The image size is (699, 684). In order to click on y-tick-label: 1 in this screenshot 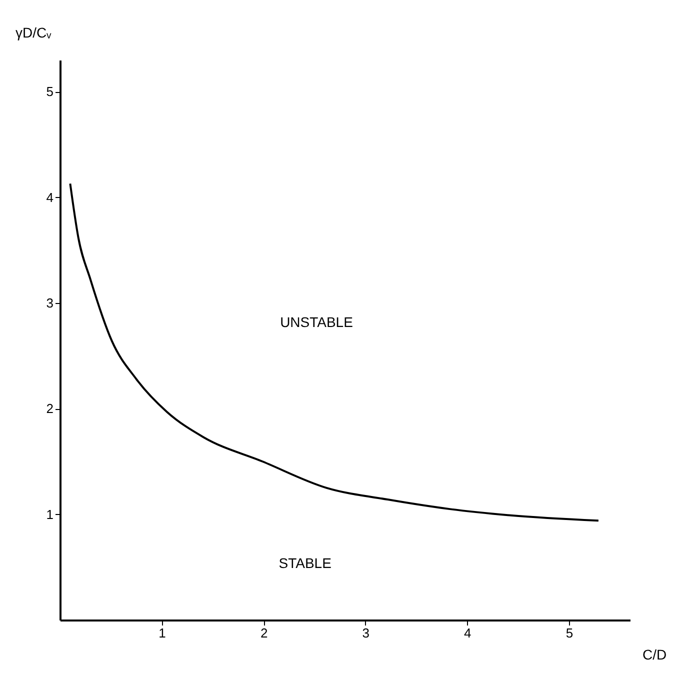, I will do `click(50, 514)`.